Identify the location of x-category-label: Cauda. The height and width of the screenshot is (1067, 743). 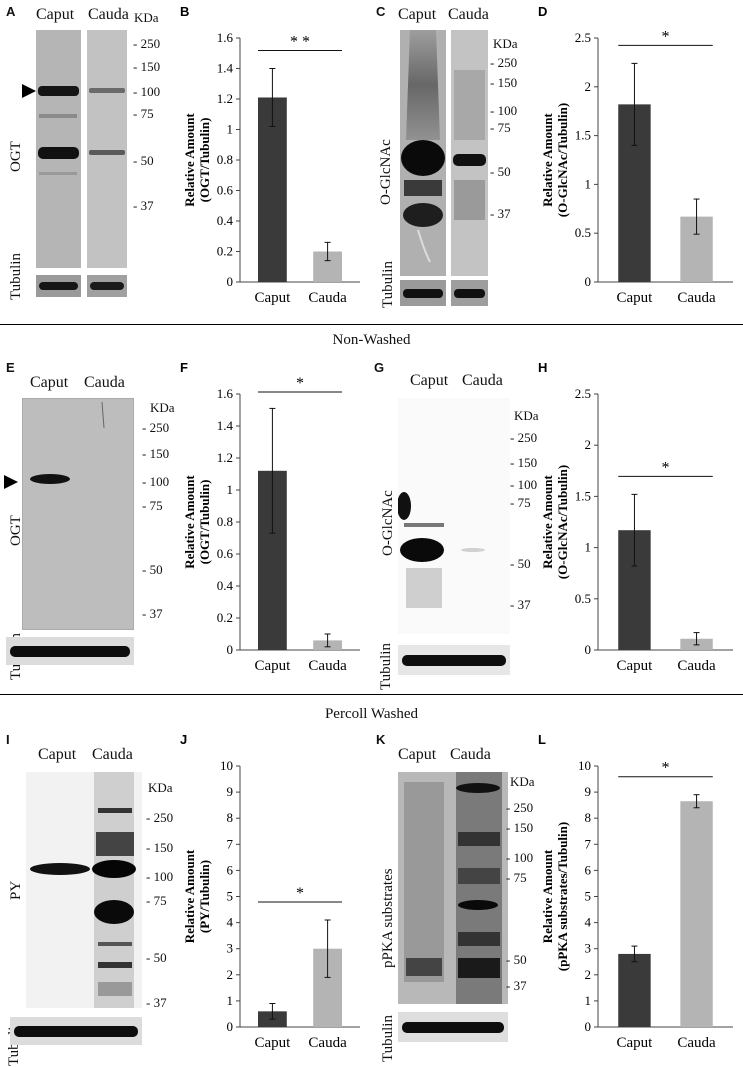
(696, 666).